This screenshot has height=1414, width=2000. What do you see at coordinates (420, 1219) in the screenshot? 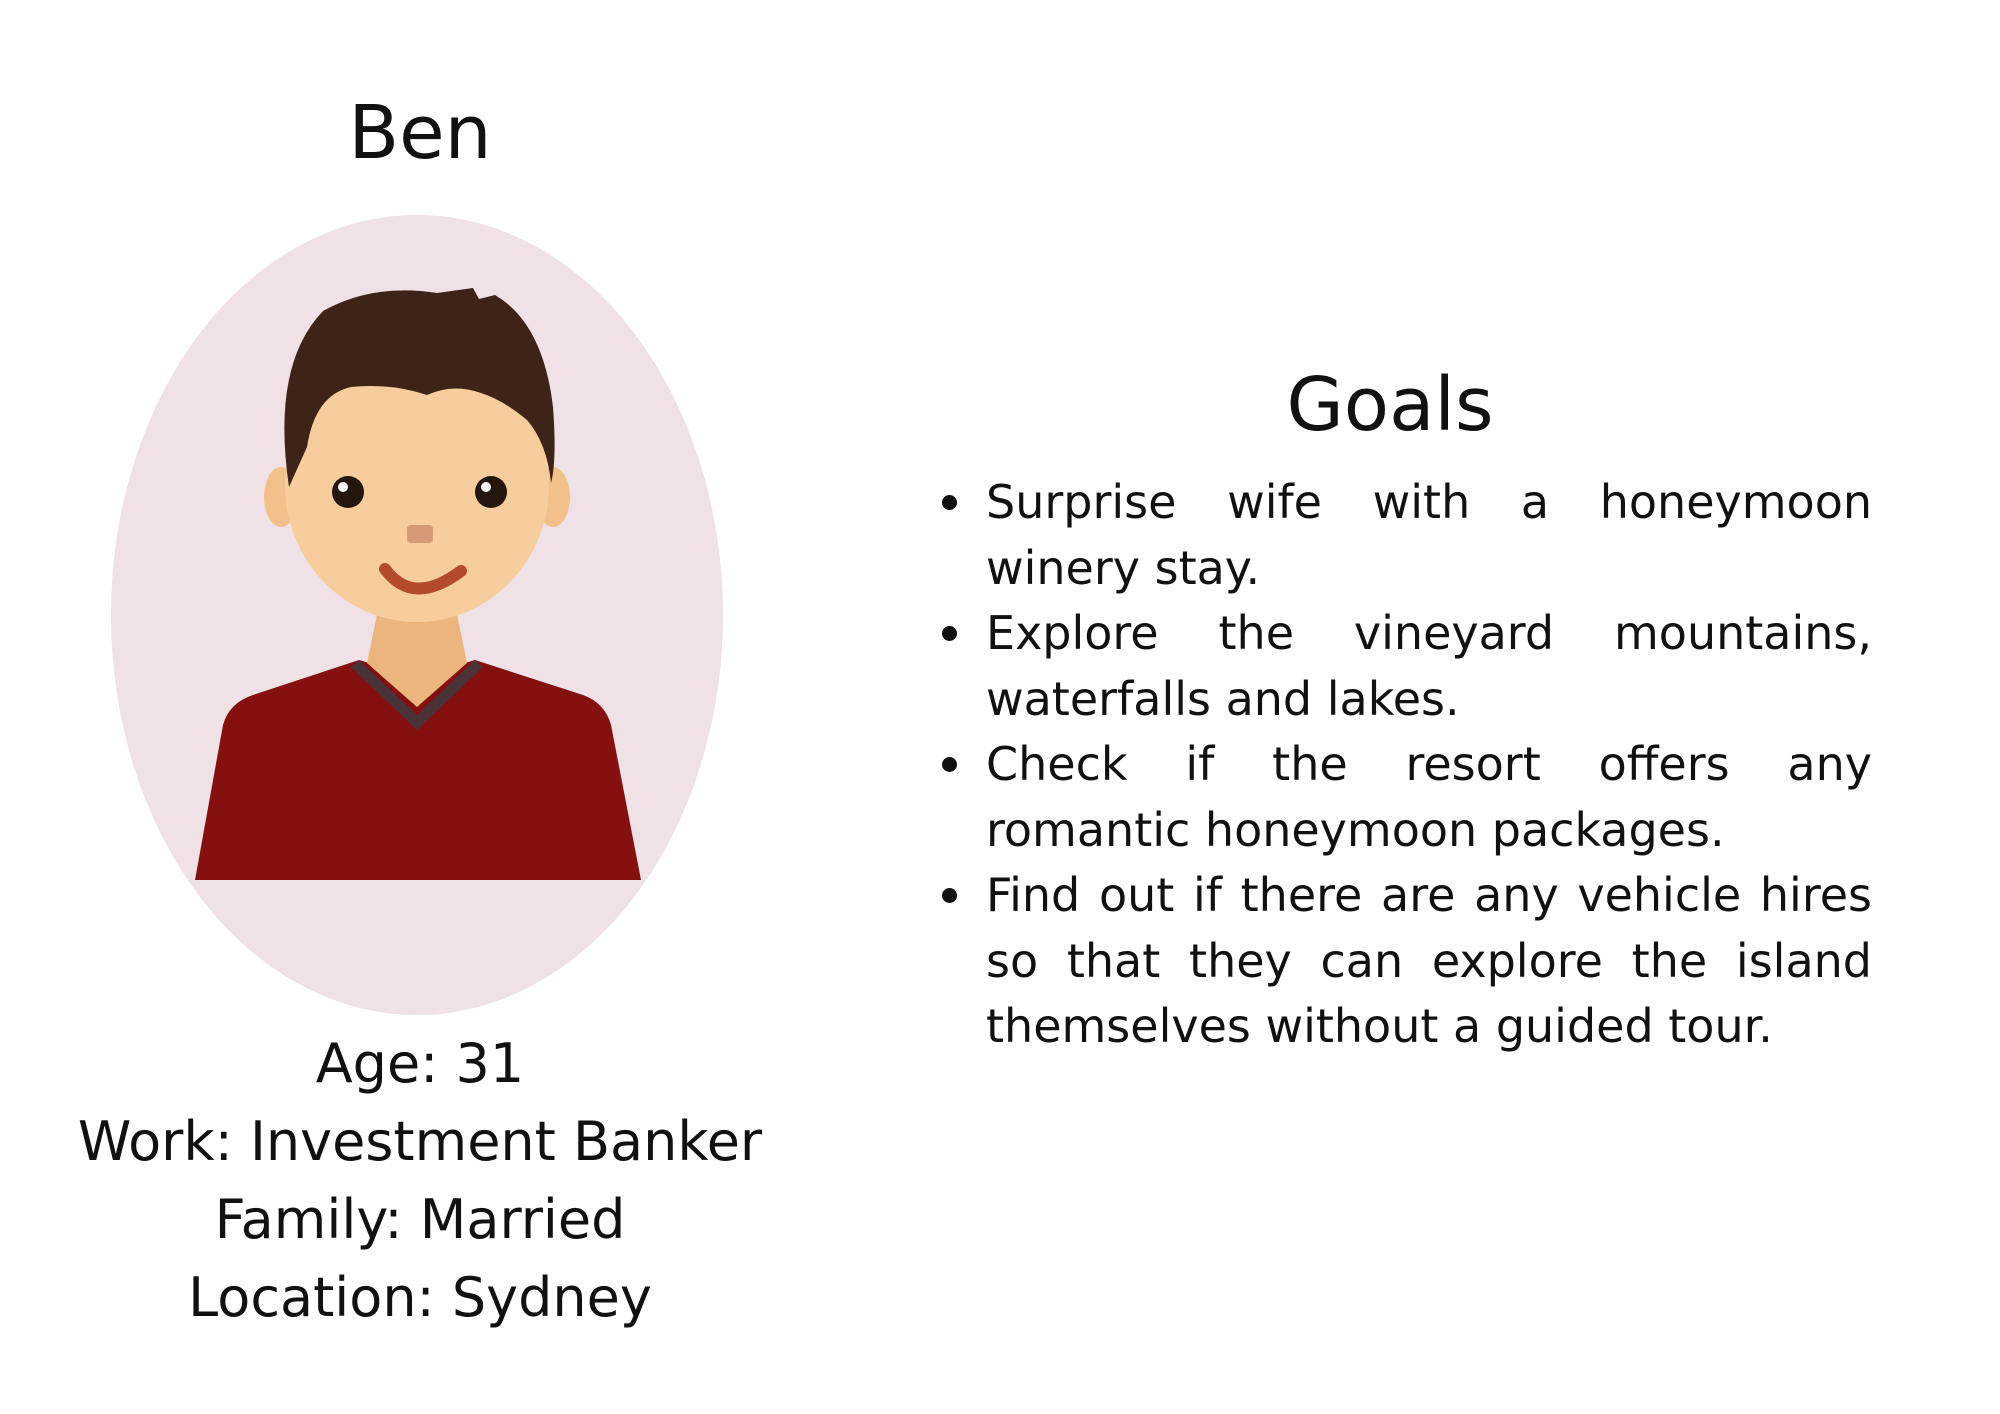
I see `detail-family: Family: Married` at bounding box center [420, 1219].